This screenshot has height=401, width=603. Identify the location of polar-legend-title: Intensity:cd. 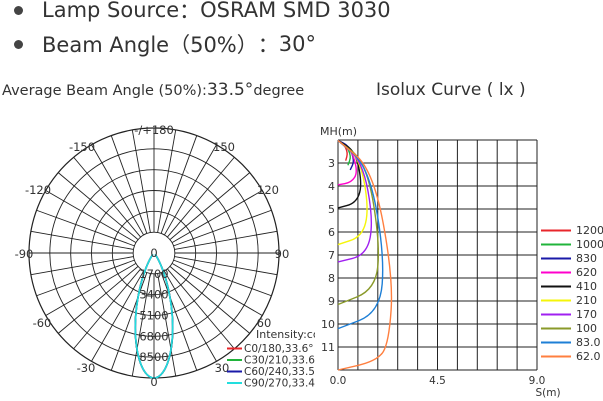
(285, 334).